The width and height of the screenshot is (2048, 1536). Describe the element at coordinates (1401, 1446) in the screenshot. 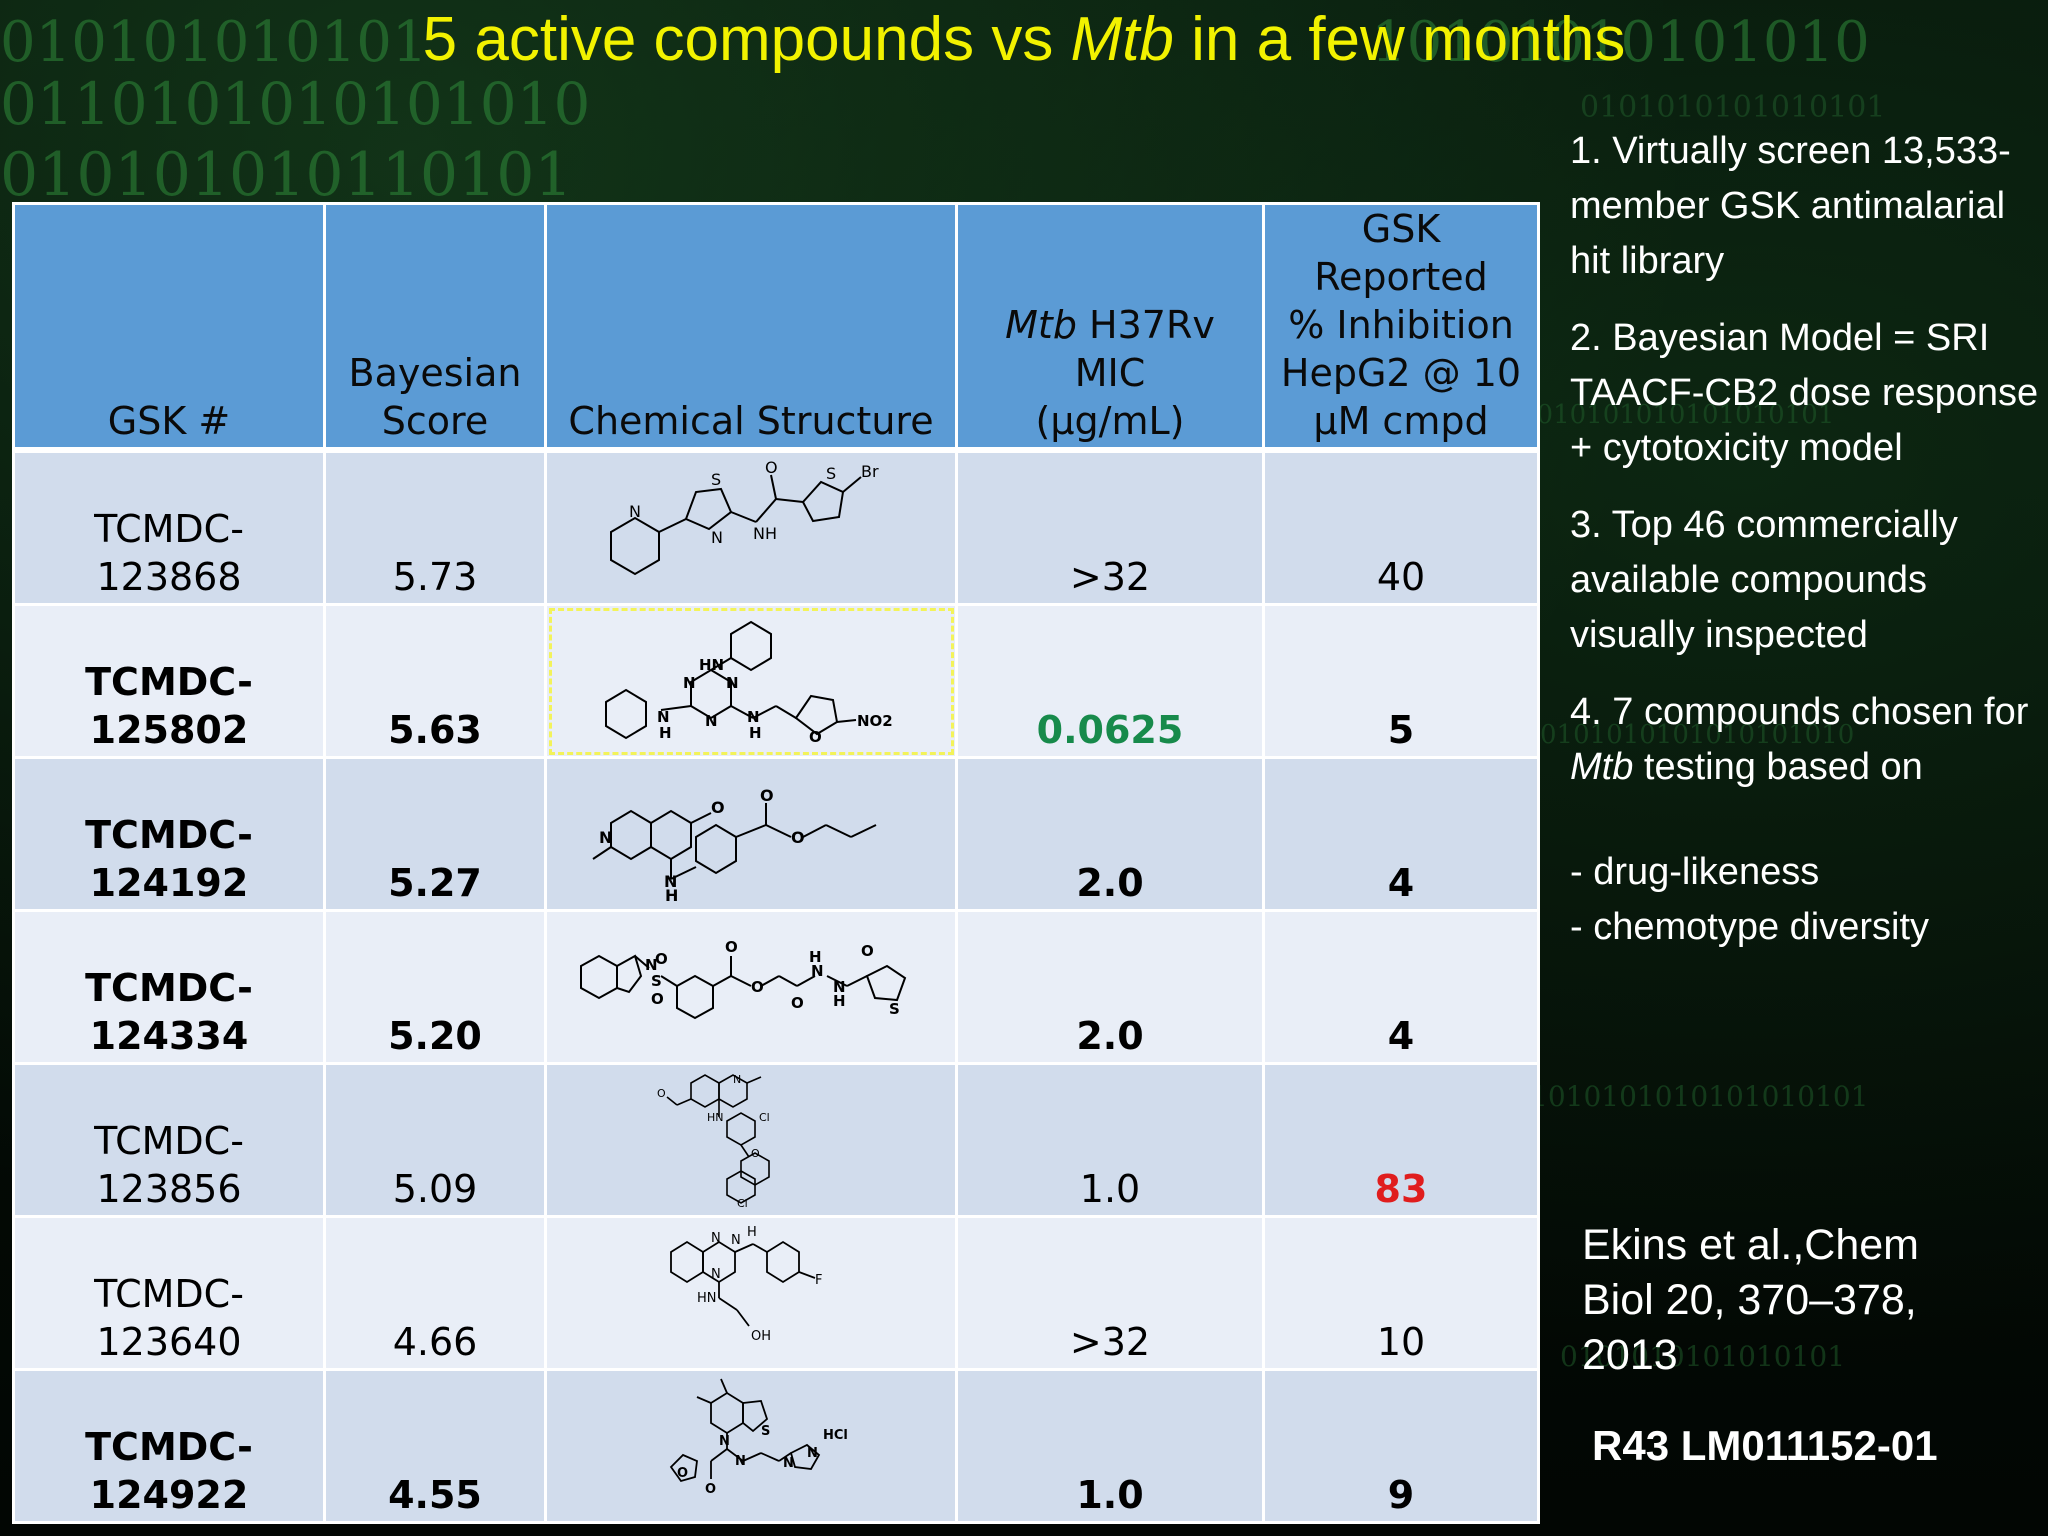

I see `inhibition-value: 9` at that location.